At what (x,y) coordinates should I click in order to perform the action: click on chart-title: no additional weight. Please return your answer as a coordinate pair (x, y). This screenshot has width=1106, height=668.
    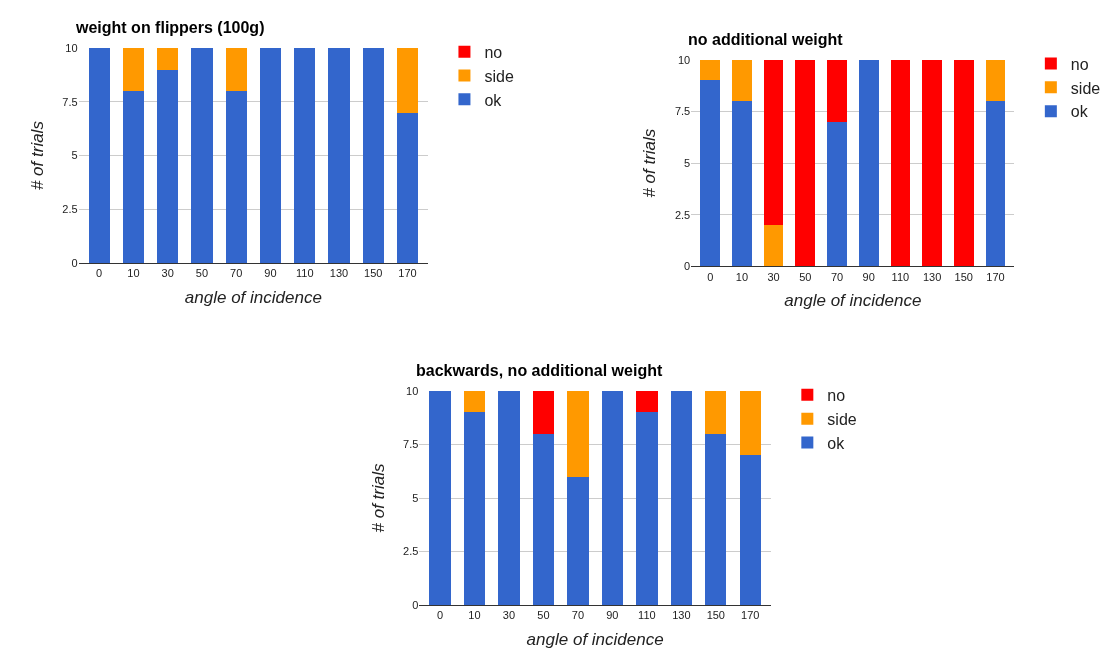
    Looking at the image, I should click on (766, 39).